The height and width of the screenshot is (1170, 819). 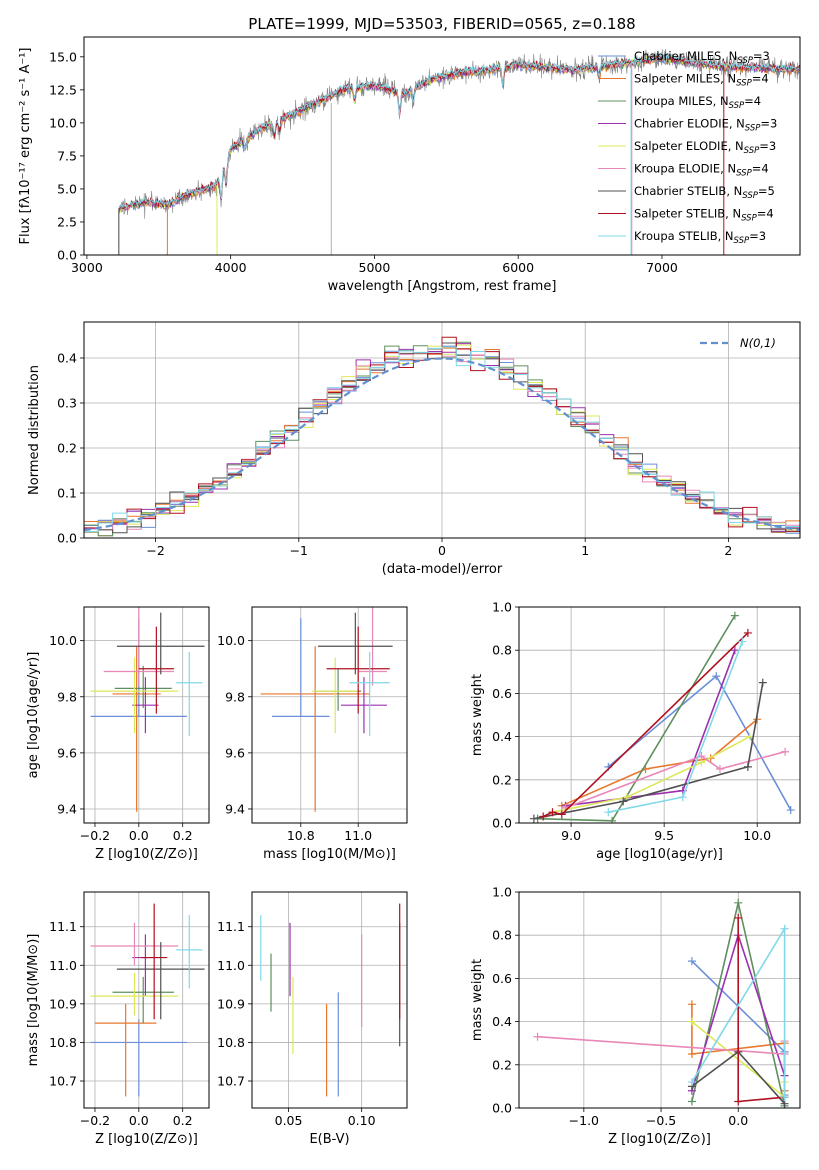 What do you see at coordinates (702, 57) in the screenshot?
I see `legend-entry: Chabrier MILES, NSSP=3` at bounding box center [702, 57].